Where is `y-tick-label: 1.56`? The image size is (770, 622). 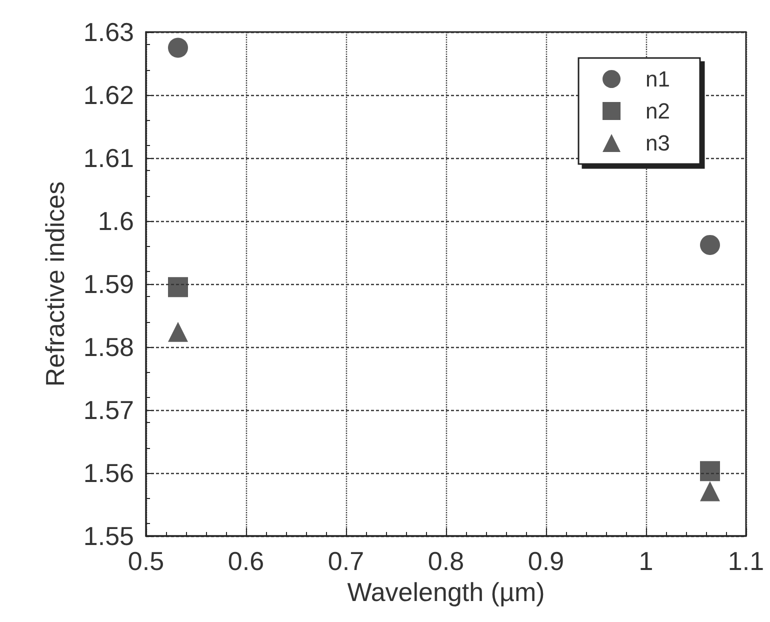
y-tick-label: 1.56 is located at coordinates (108, 473).